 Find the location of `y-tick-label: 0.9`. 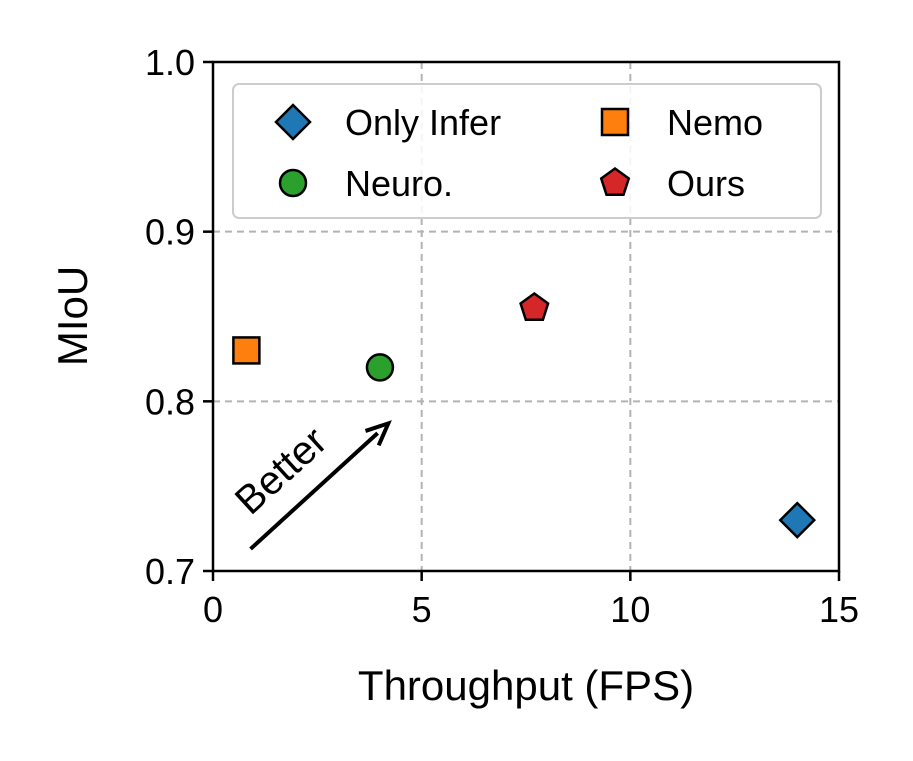

y-tick-label: 0.9 is located at coordinates (170, 232).